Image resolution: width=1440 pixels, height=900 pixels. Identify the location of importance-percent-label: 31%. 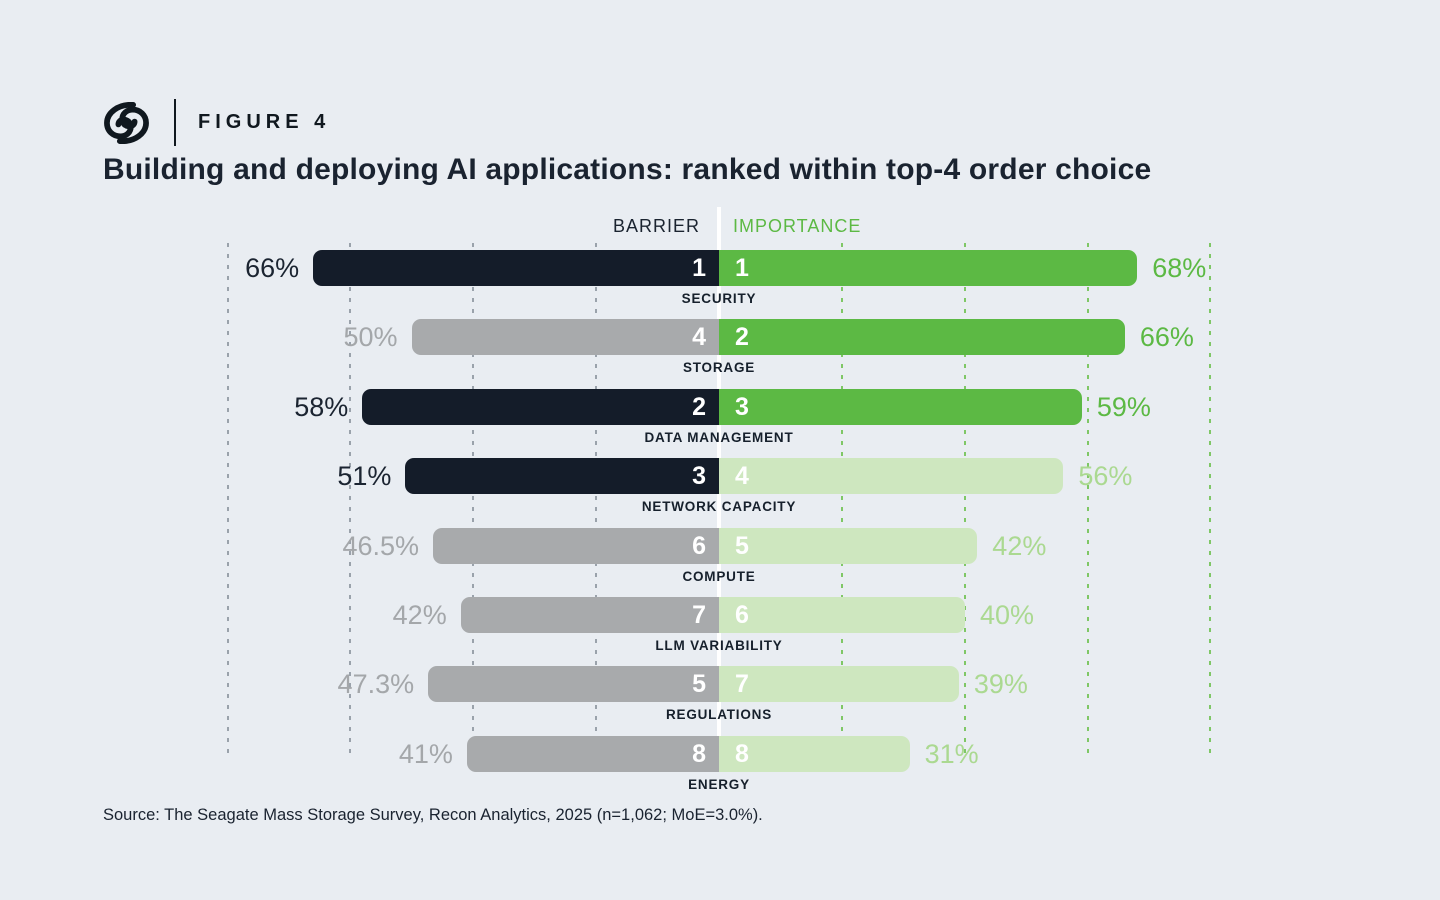
(951, 753).